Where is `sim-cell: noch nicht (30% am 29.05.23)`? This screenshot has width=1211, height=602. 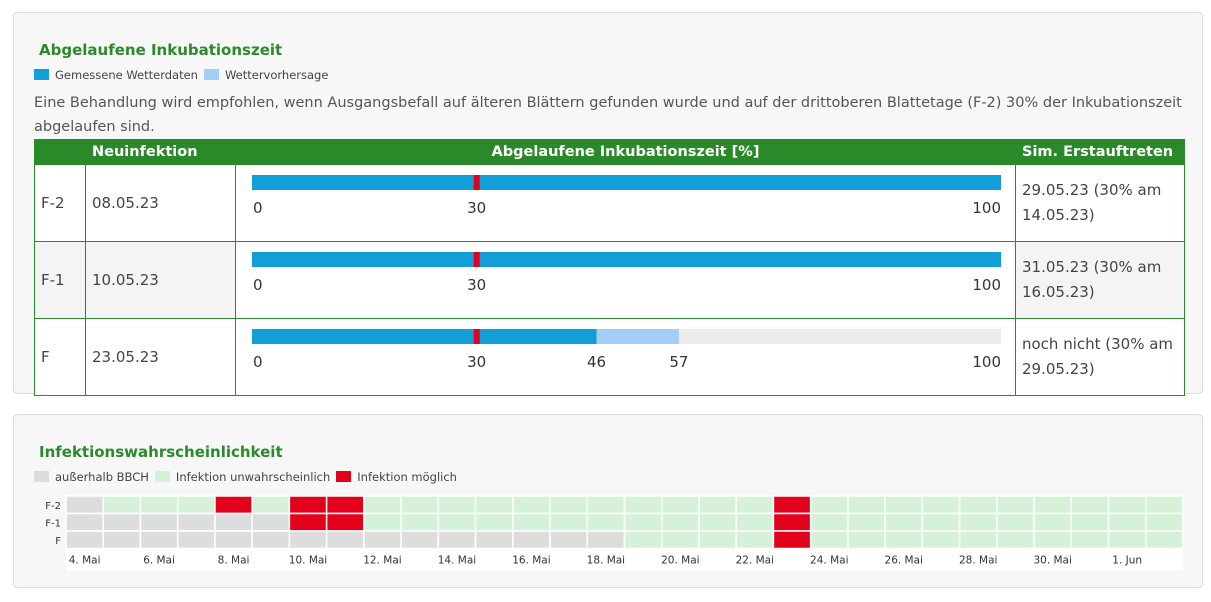 sim-cell: noch nicht (30% am 29.05.23) is located at coordinates (1100, 357).